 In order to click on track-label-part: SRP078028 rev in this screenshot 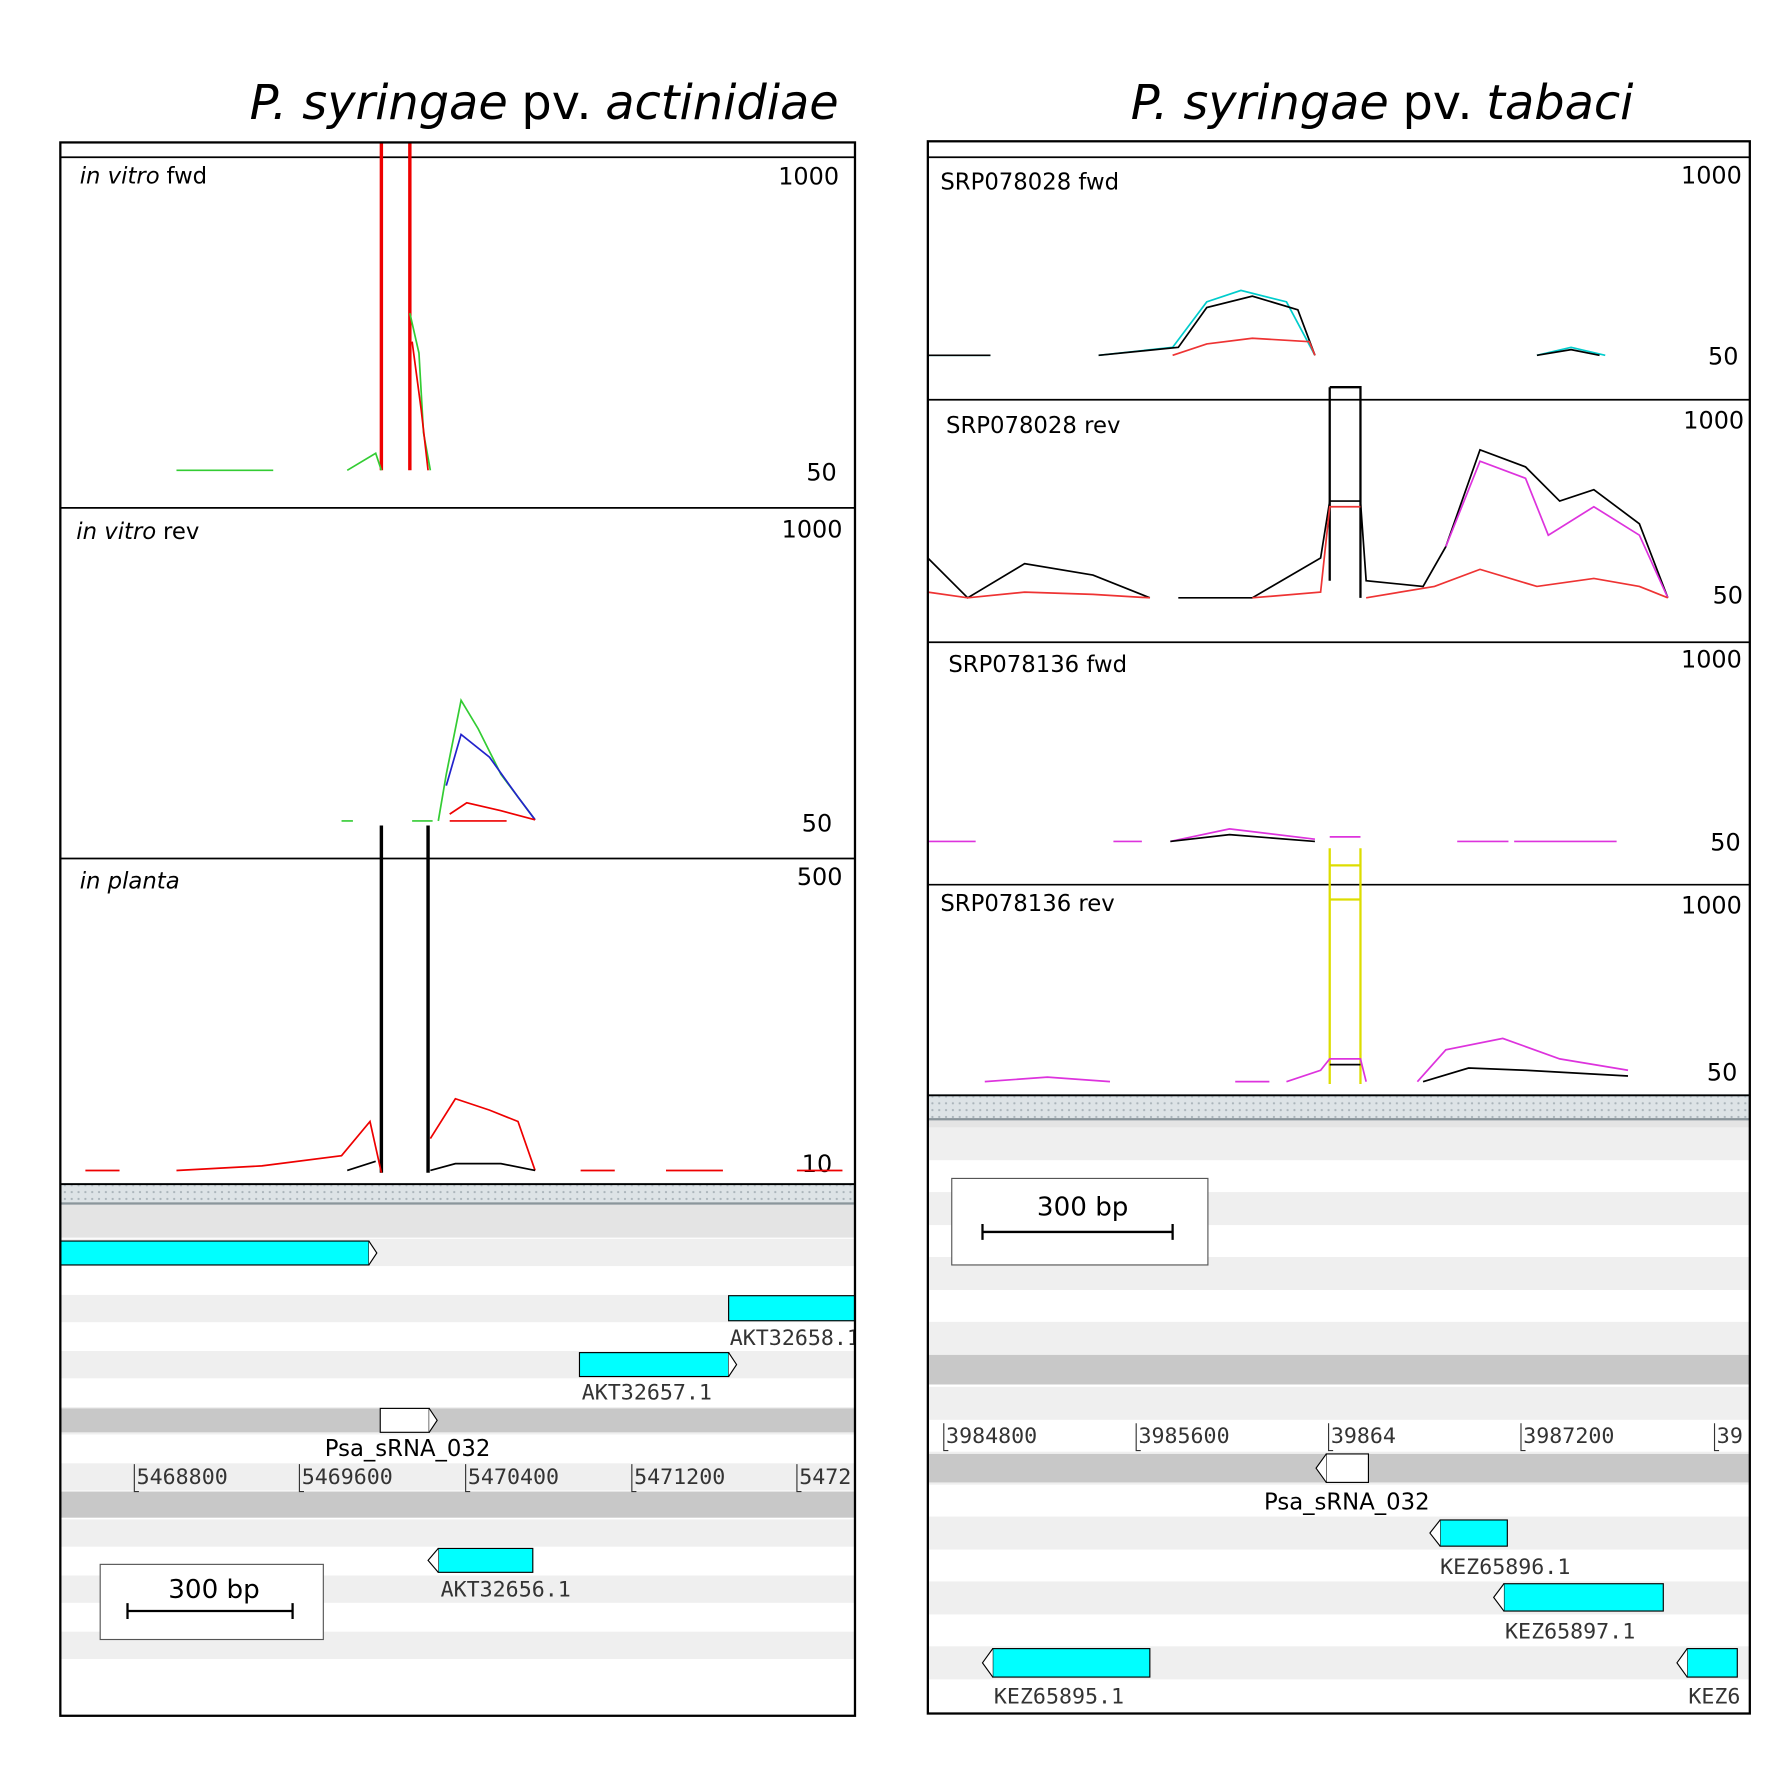, I will do `click(1033, 425)`.